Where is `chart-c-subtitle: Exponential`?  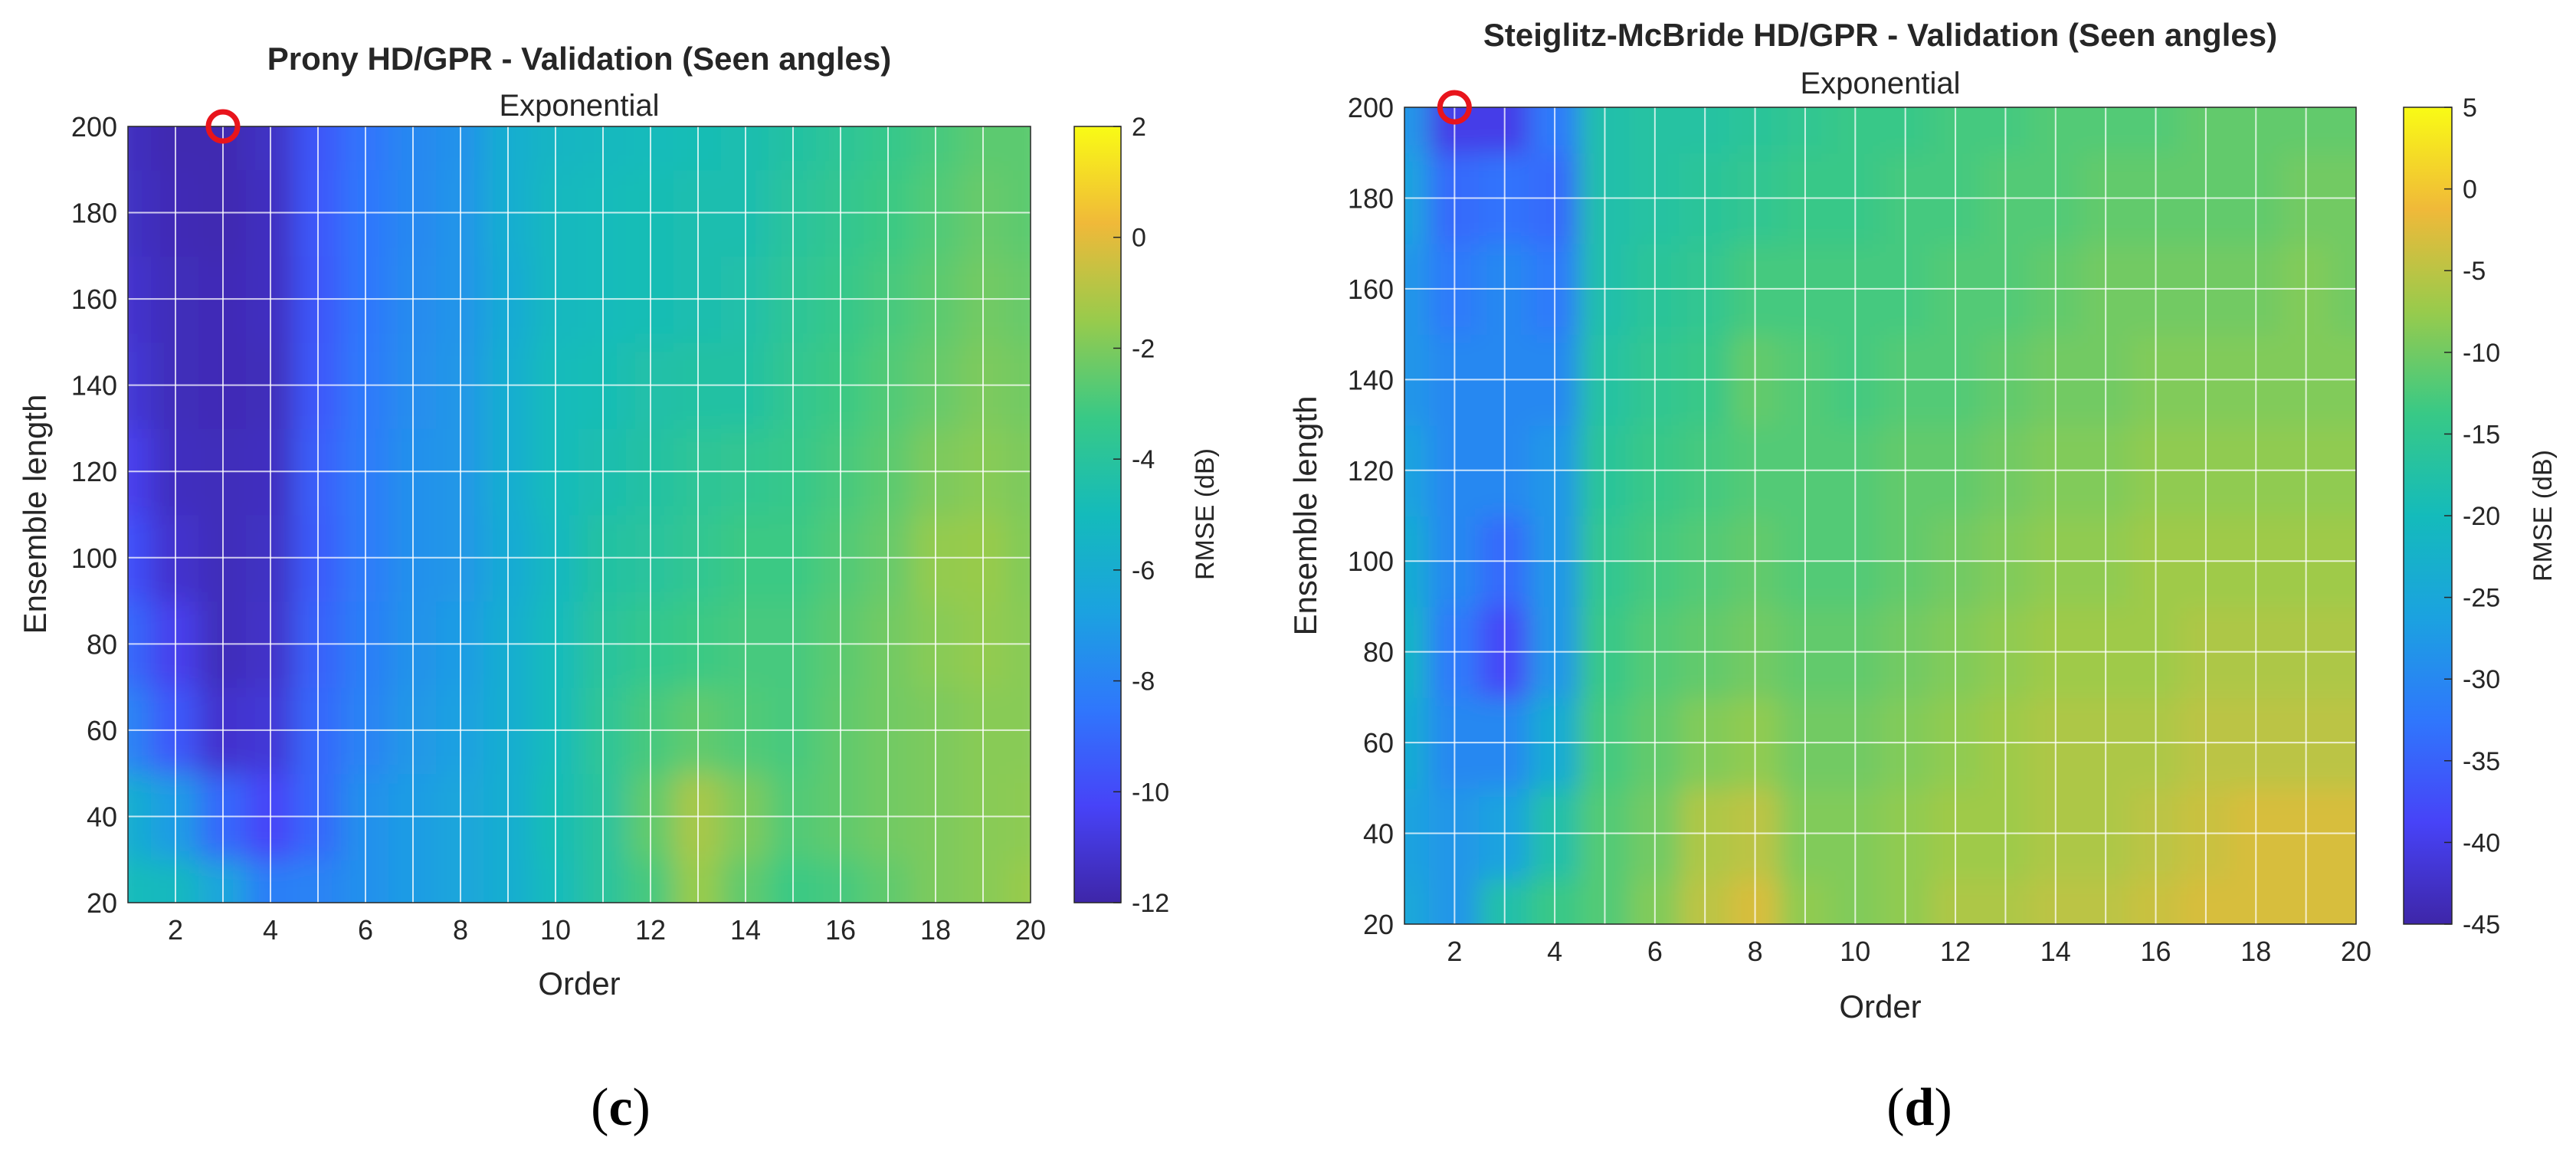 chart-c-subtitle: Exponential is located at coordinates (579, 106).